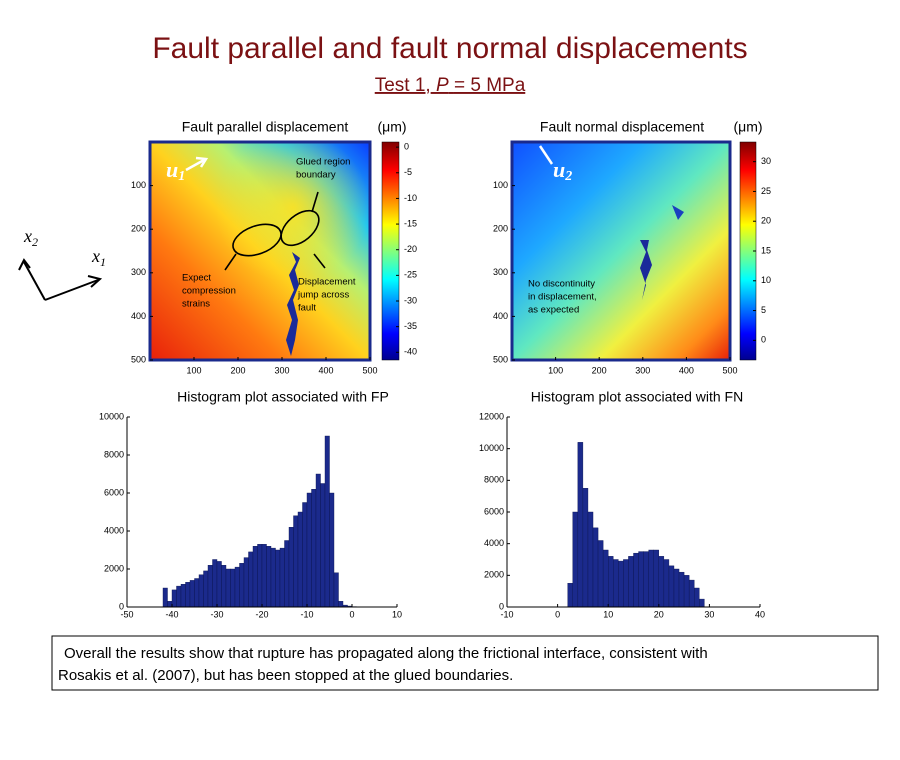 This screenshot has height=760, width=900. I want to click on x-tick-label: 300, so click(642, 370).